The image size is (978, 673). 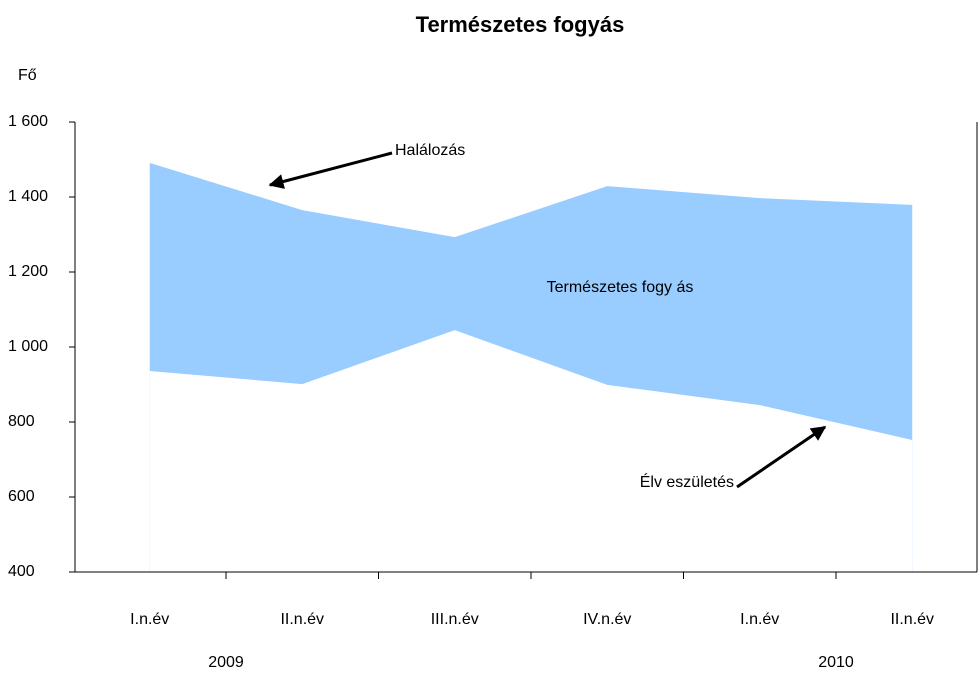 What do you see at coordinates (226, 662) in the screenshot?
I see `group-label: 2009` at bounding box center [226, 662].